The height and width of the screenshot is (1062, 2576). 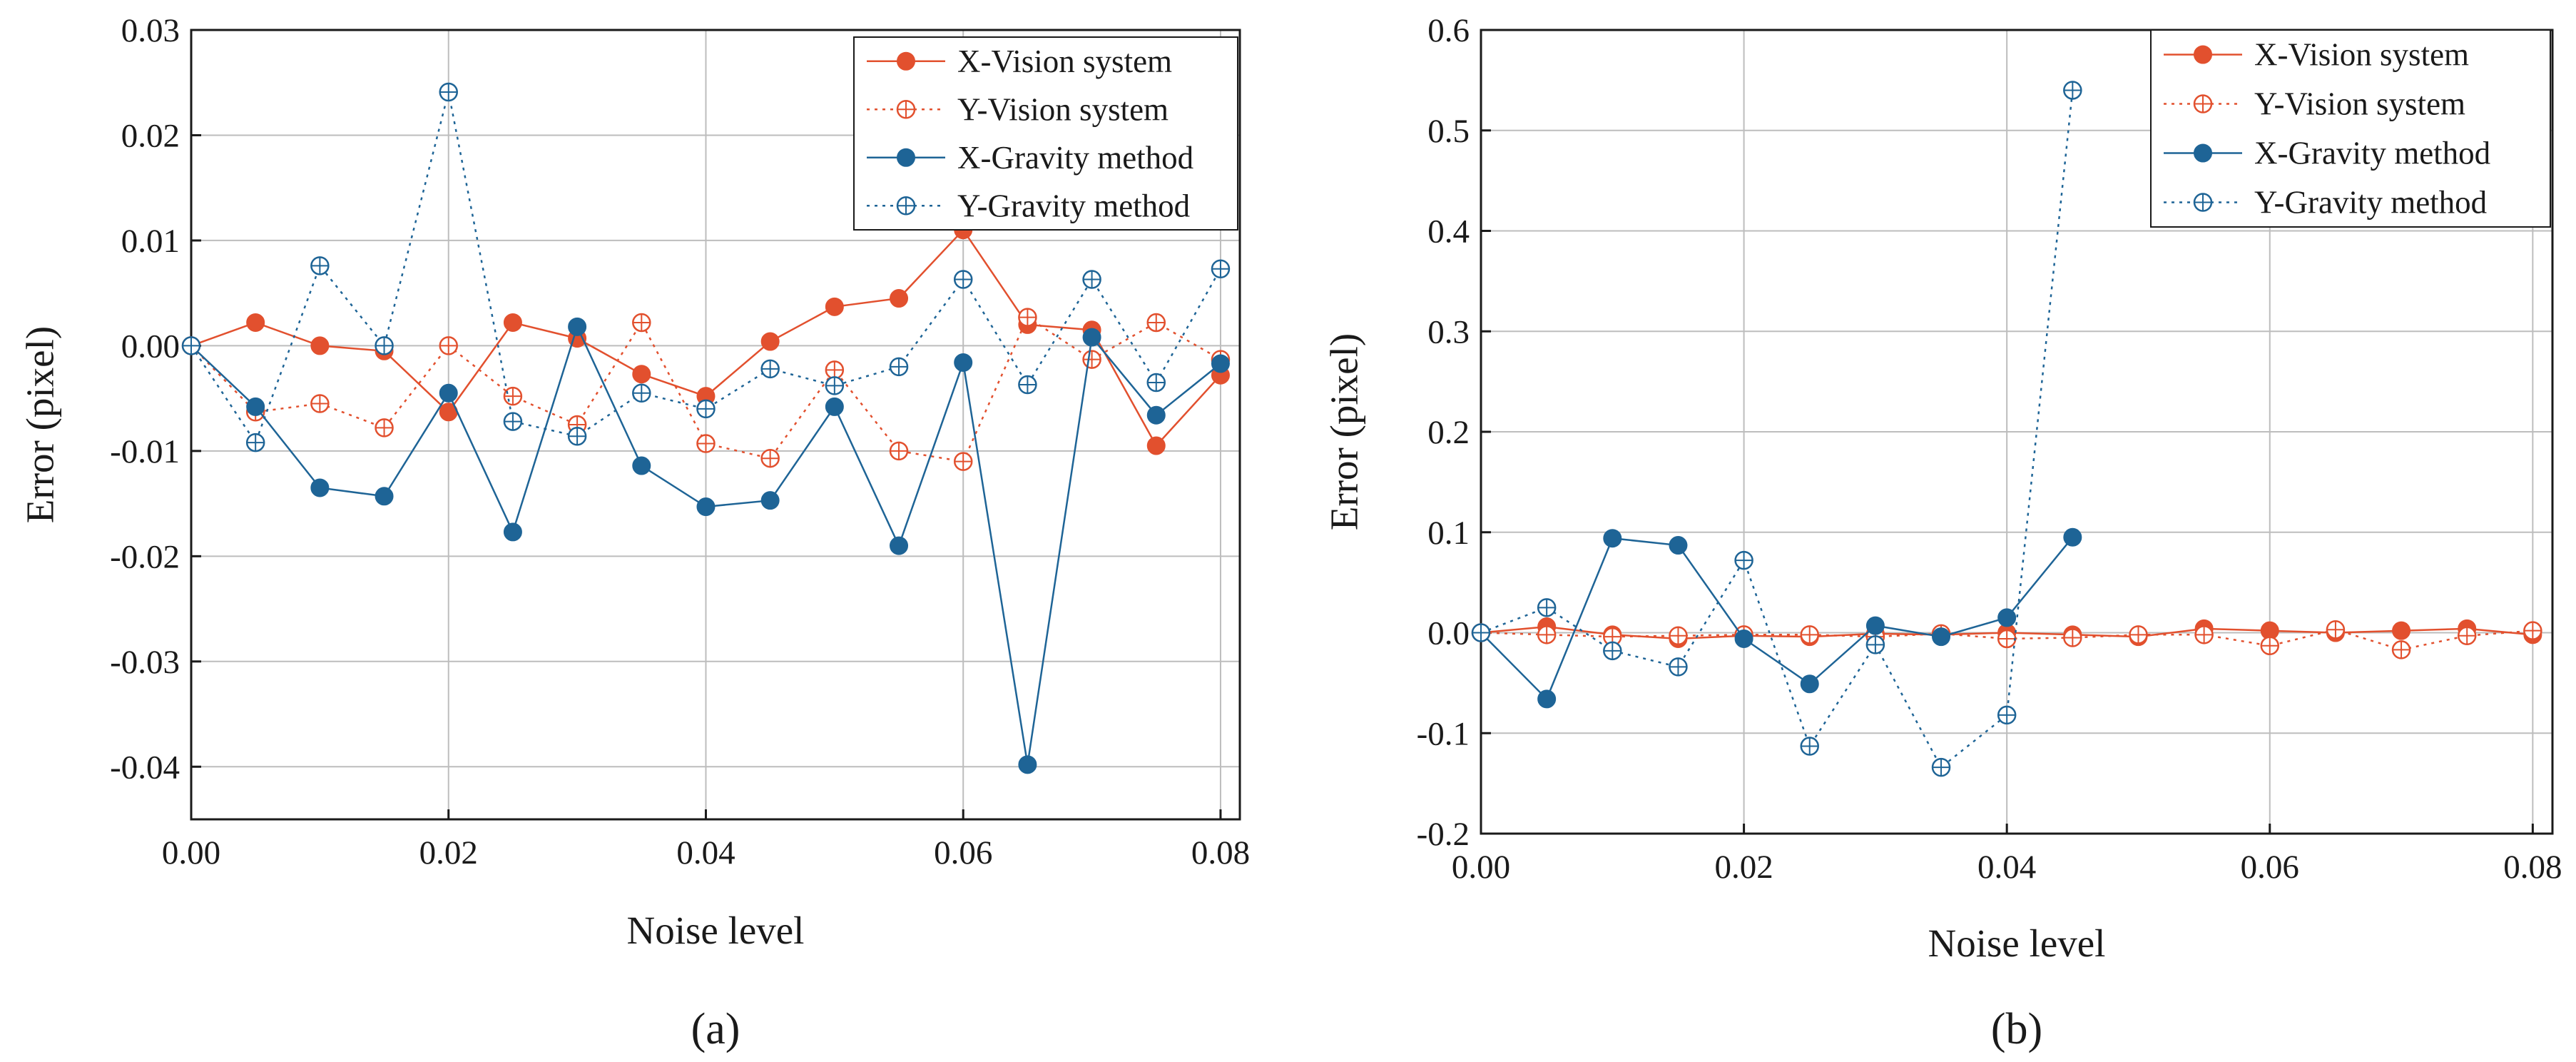 What do you see at coordinates (145, 768) in the screenshot?
I see `y-tick-label-a: -0.04` at bounding box center [145, 768].